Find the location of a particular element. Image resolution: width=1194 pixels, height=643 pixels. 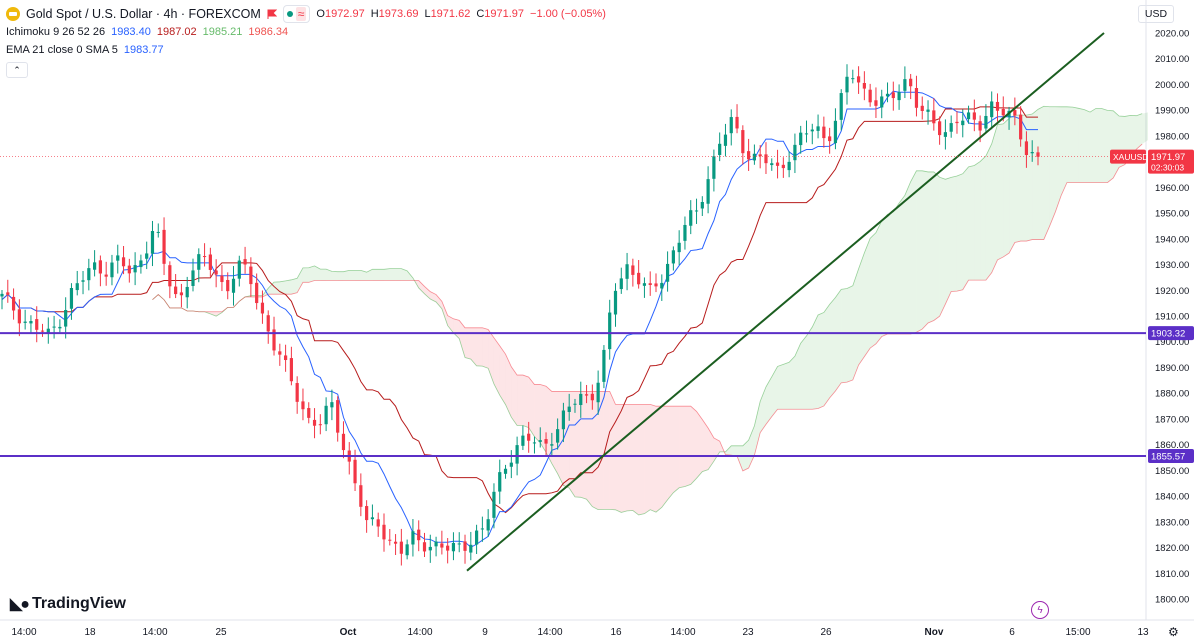

ema-legend: EMA 21 close 0 SMA 5 1983.77 is located at coordinates (85, 50).